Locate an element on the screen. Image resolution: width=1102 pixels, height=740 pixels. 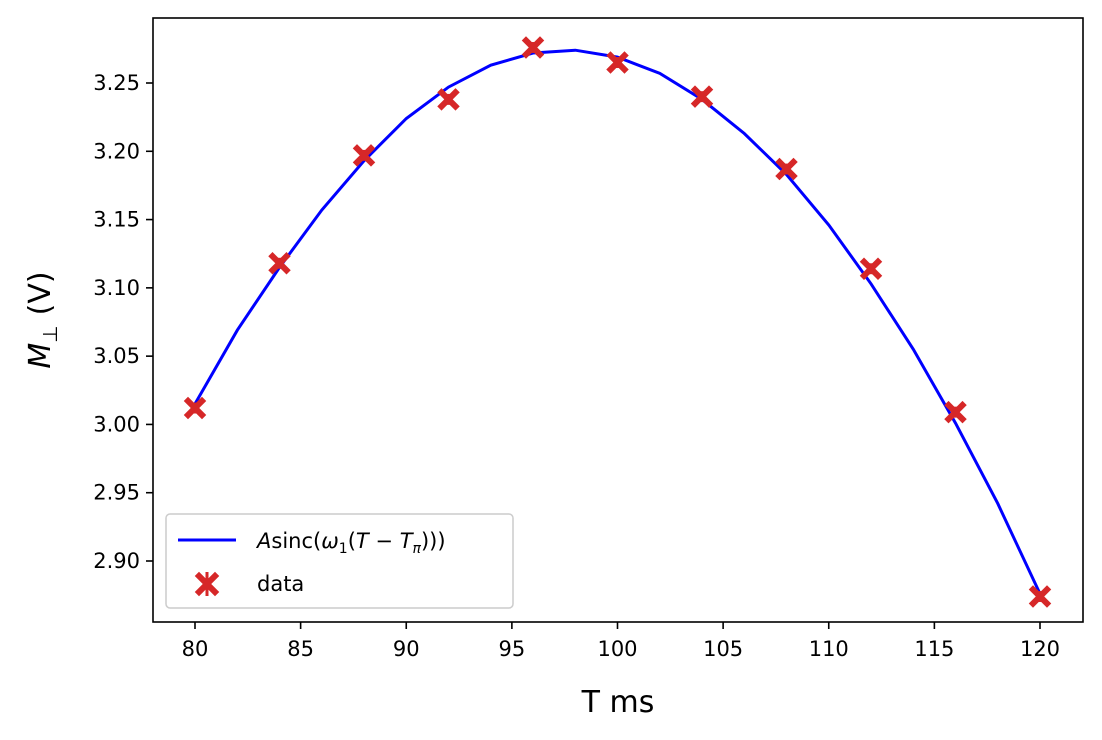
legend-frame is located at coordinates (339, 561).